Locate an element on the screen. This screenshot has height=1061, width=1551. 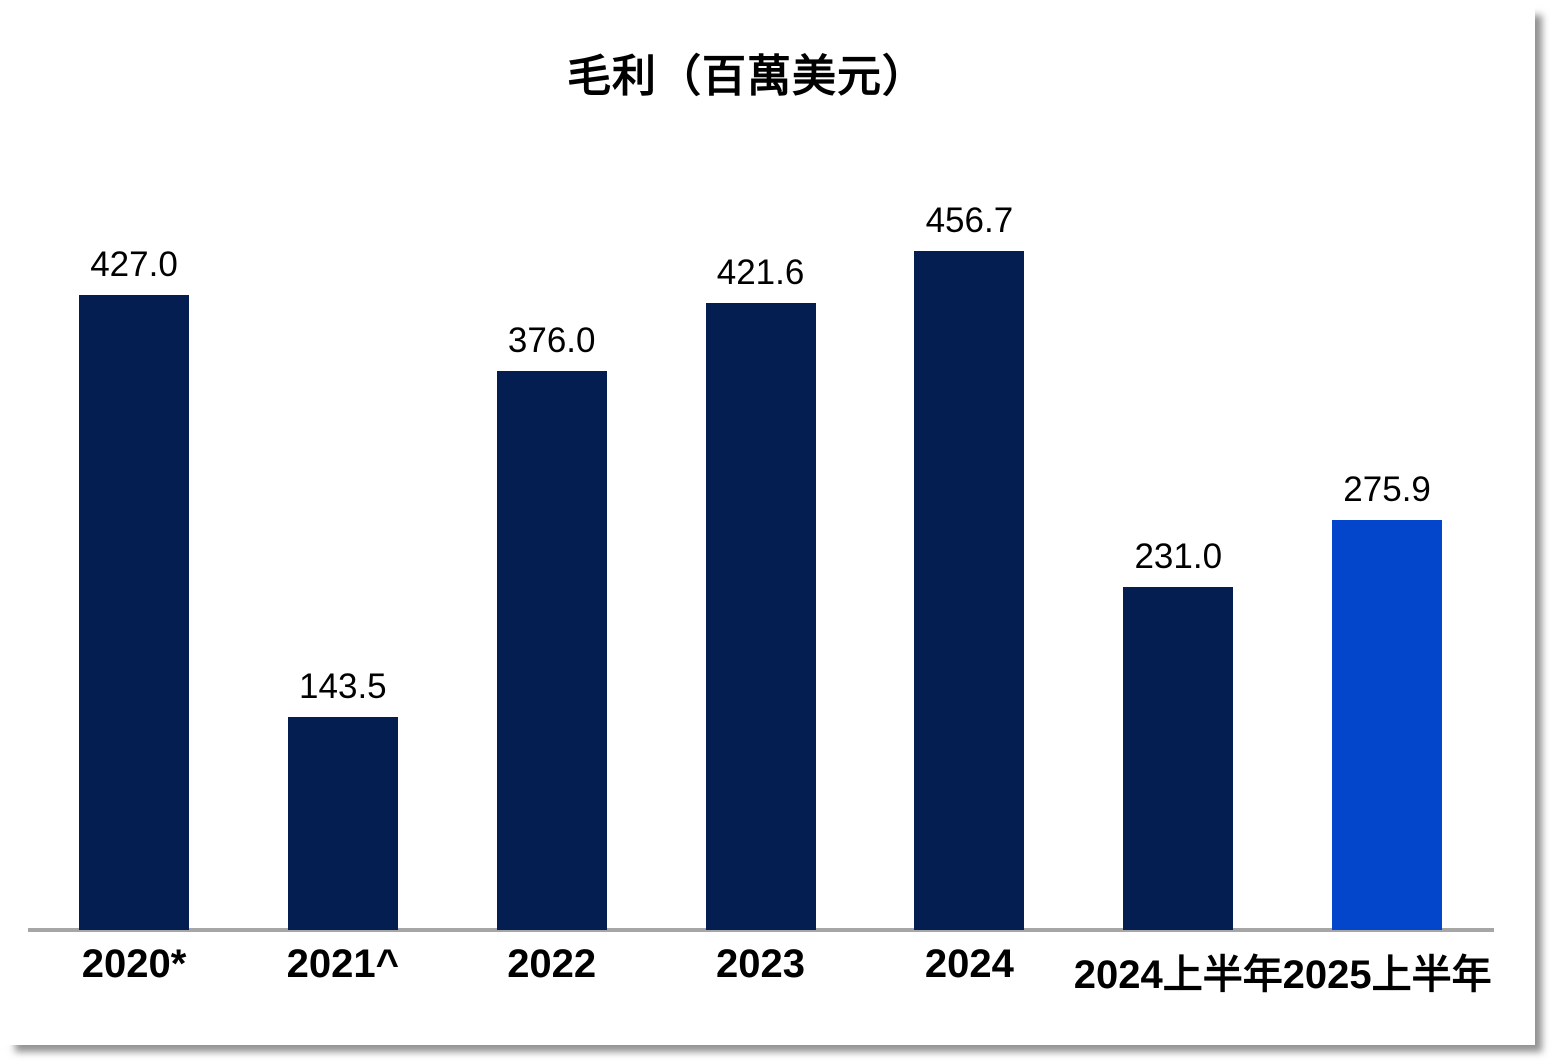
bar-value-label: 143.5 is located at coordinates (343, 686).